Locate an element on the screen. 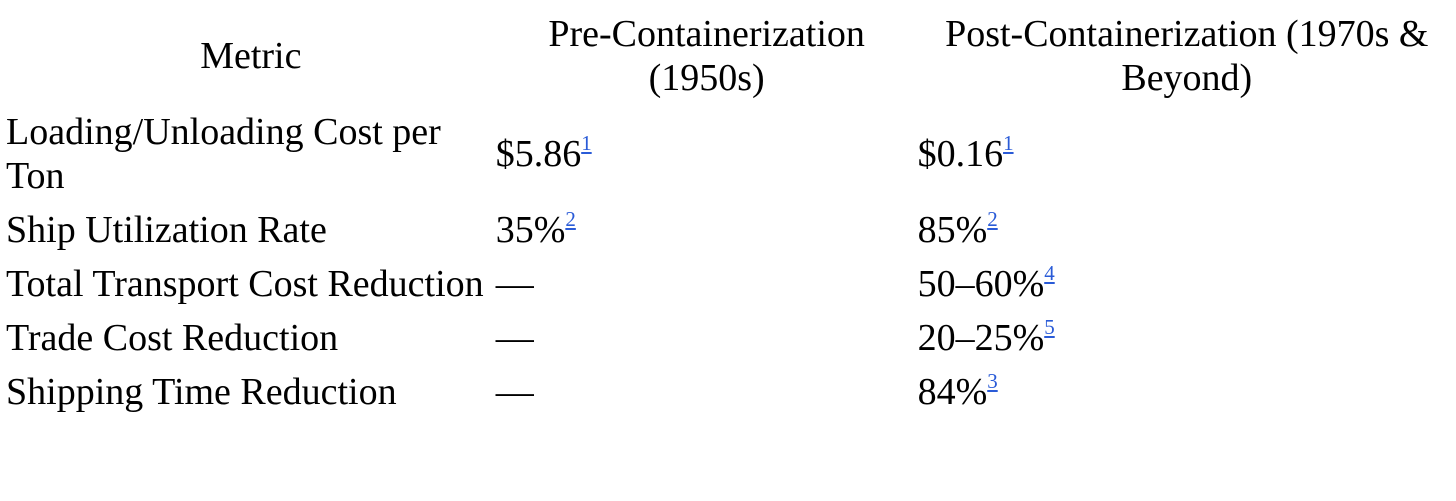 The width and height of the screenshot is (1456, 501). post-value-cell: 85%2 is located at coordinates (1187, 231).